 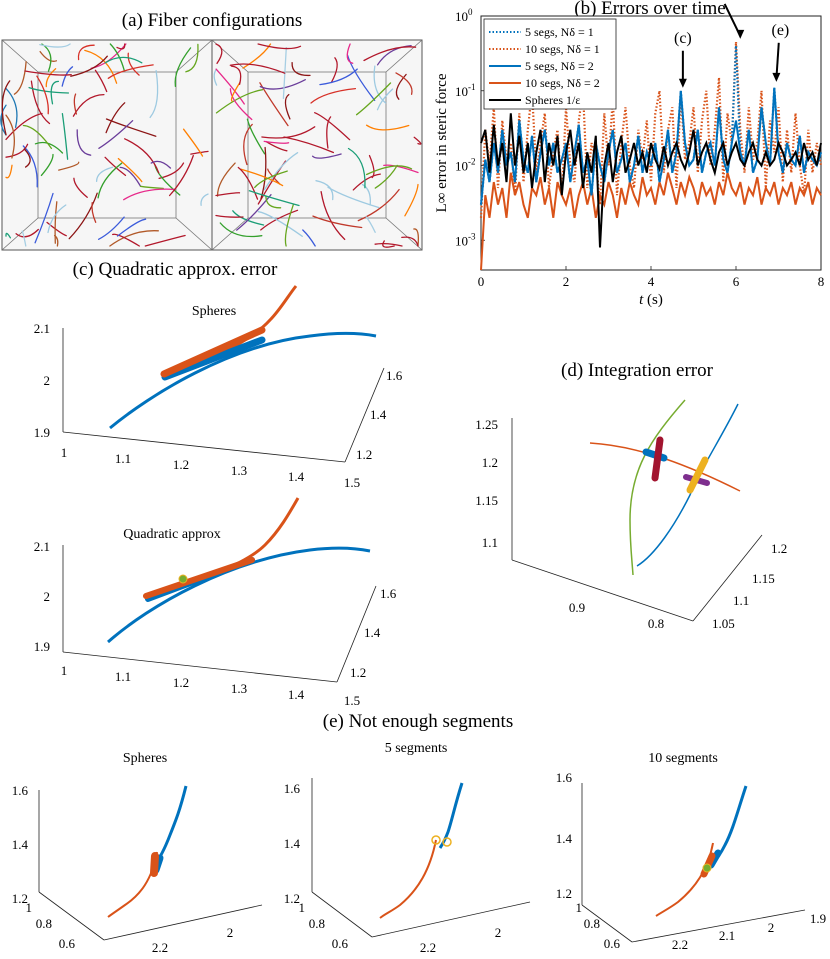 I want to click on axis-tick-label: 1.15, so click(x=486, y=500).